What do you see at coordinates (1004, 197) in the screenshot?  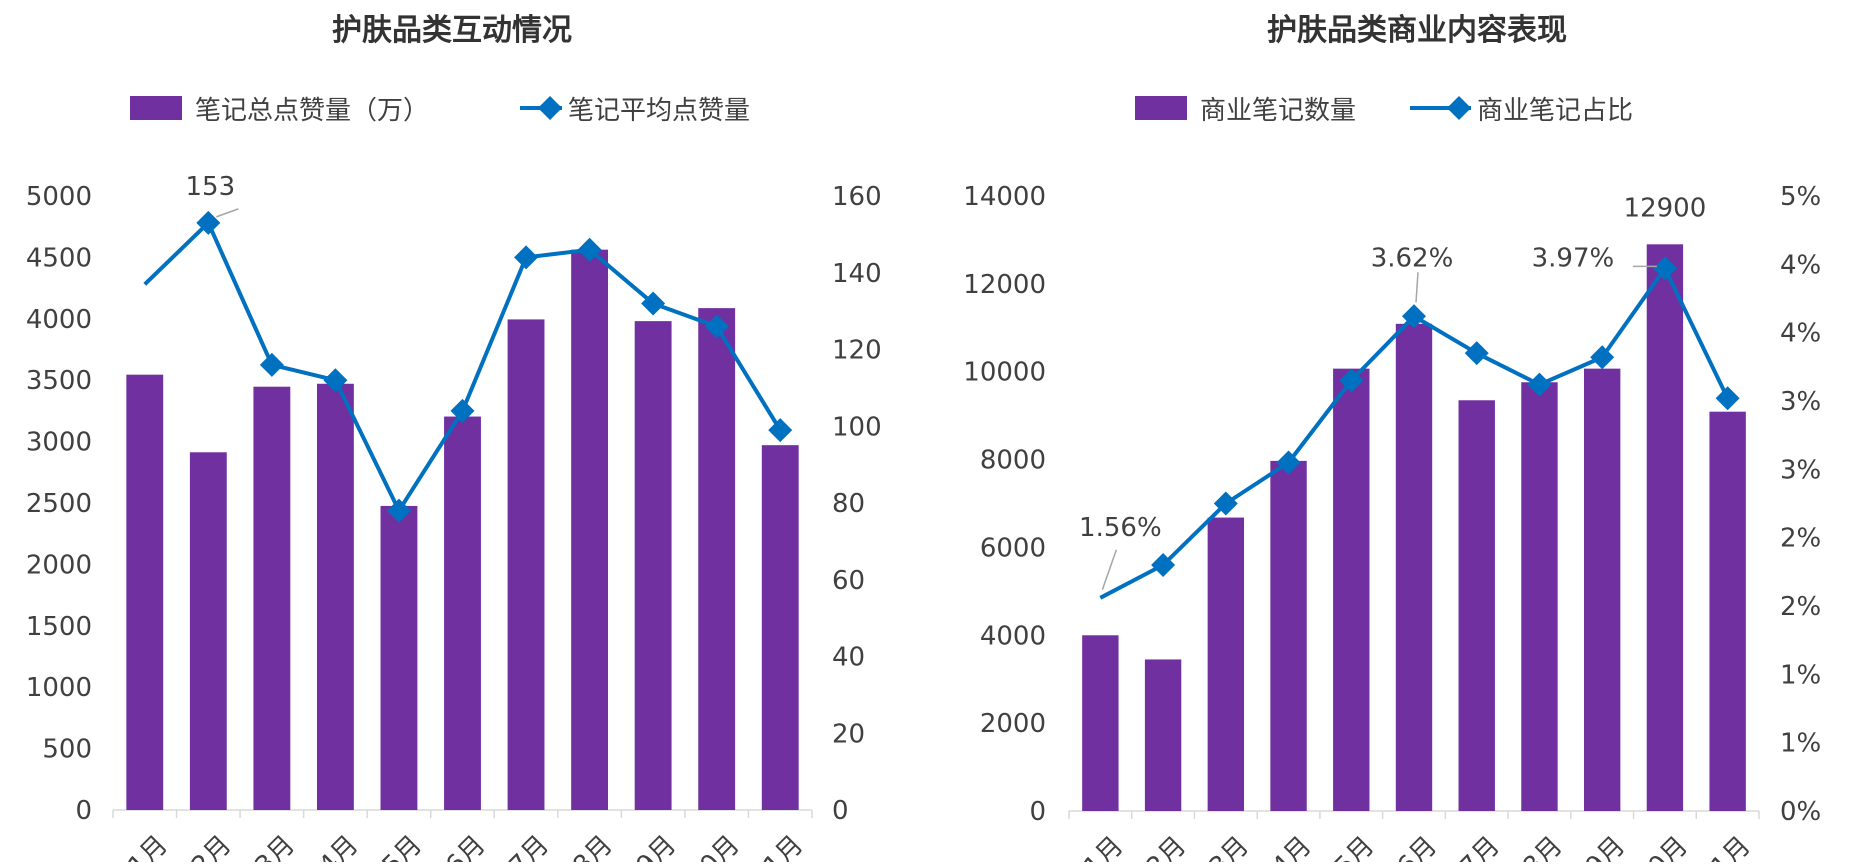 I see `y-left-tick-label: 14000` at bounding box center [1004, 197].